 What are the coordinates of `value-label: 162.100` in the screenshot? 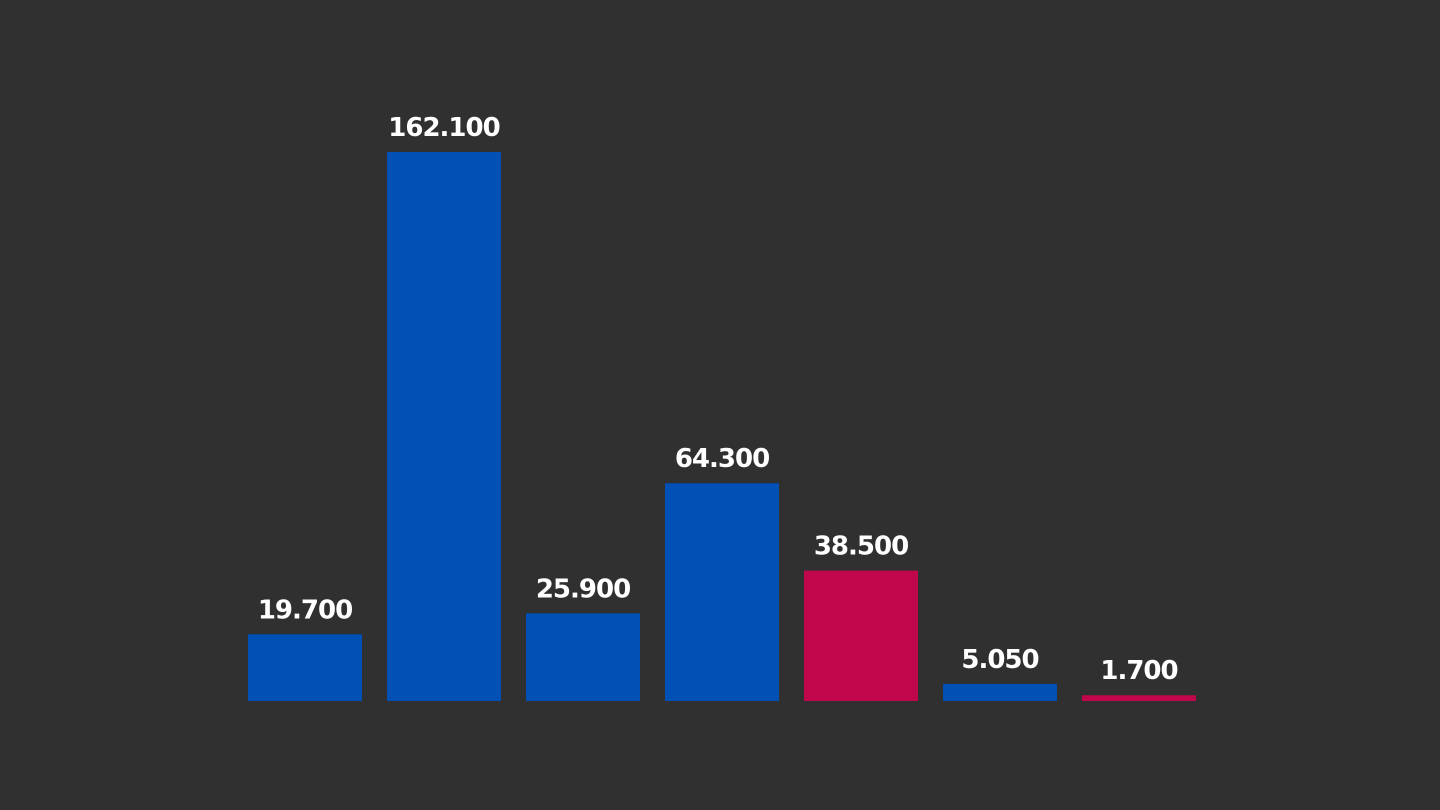 It's located at (443, 128).